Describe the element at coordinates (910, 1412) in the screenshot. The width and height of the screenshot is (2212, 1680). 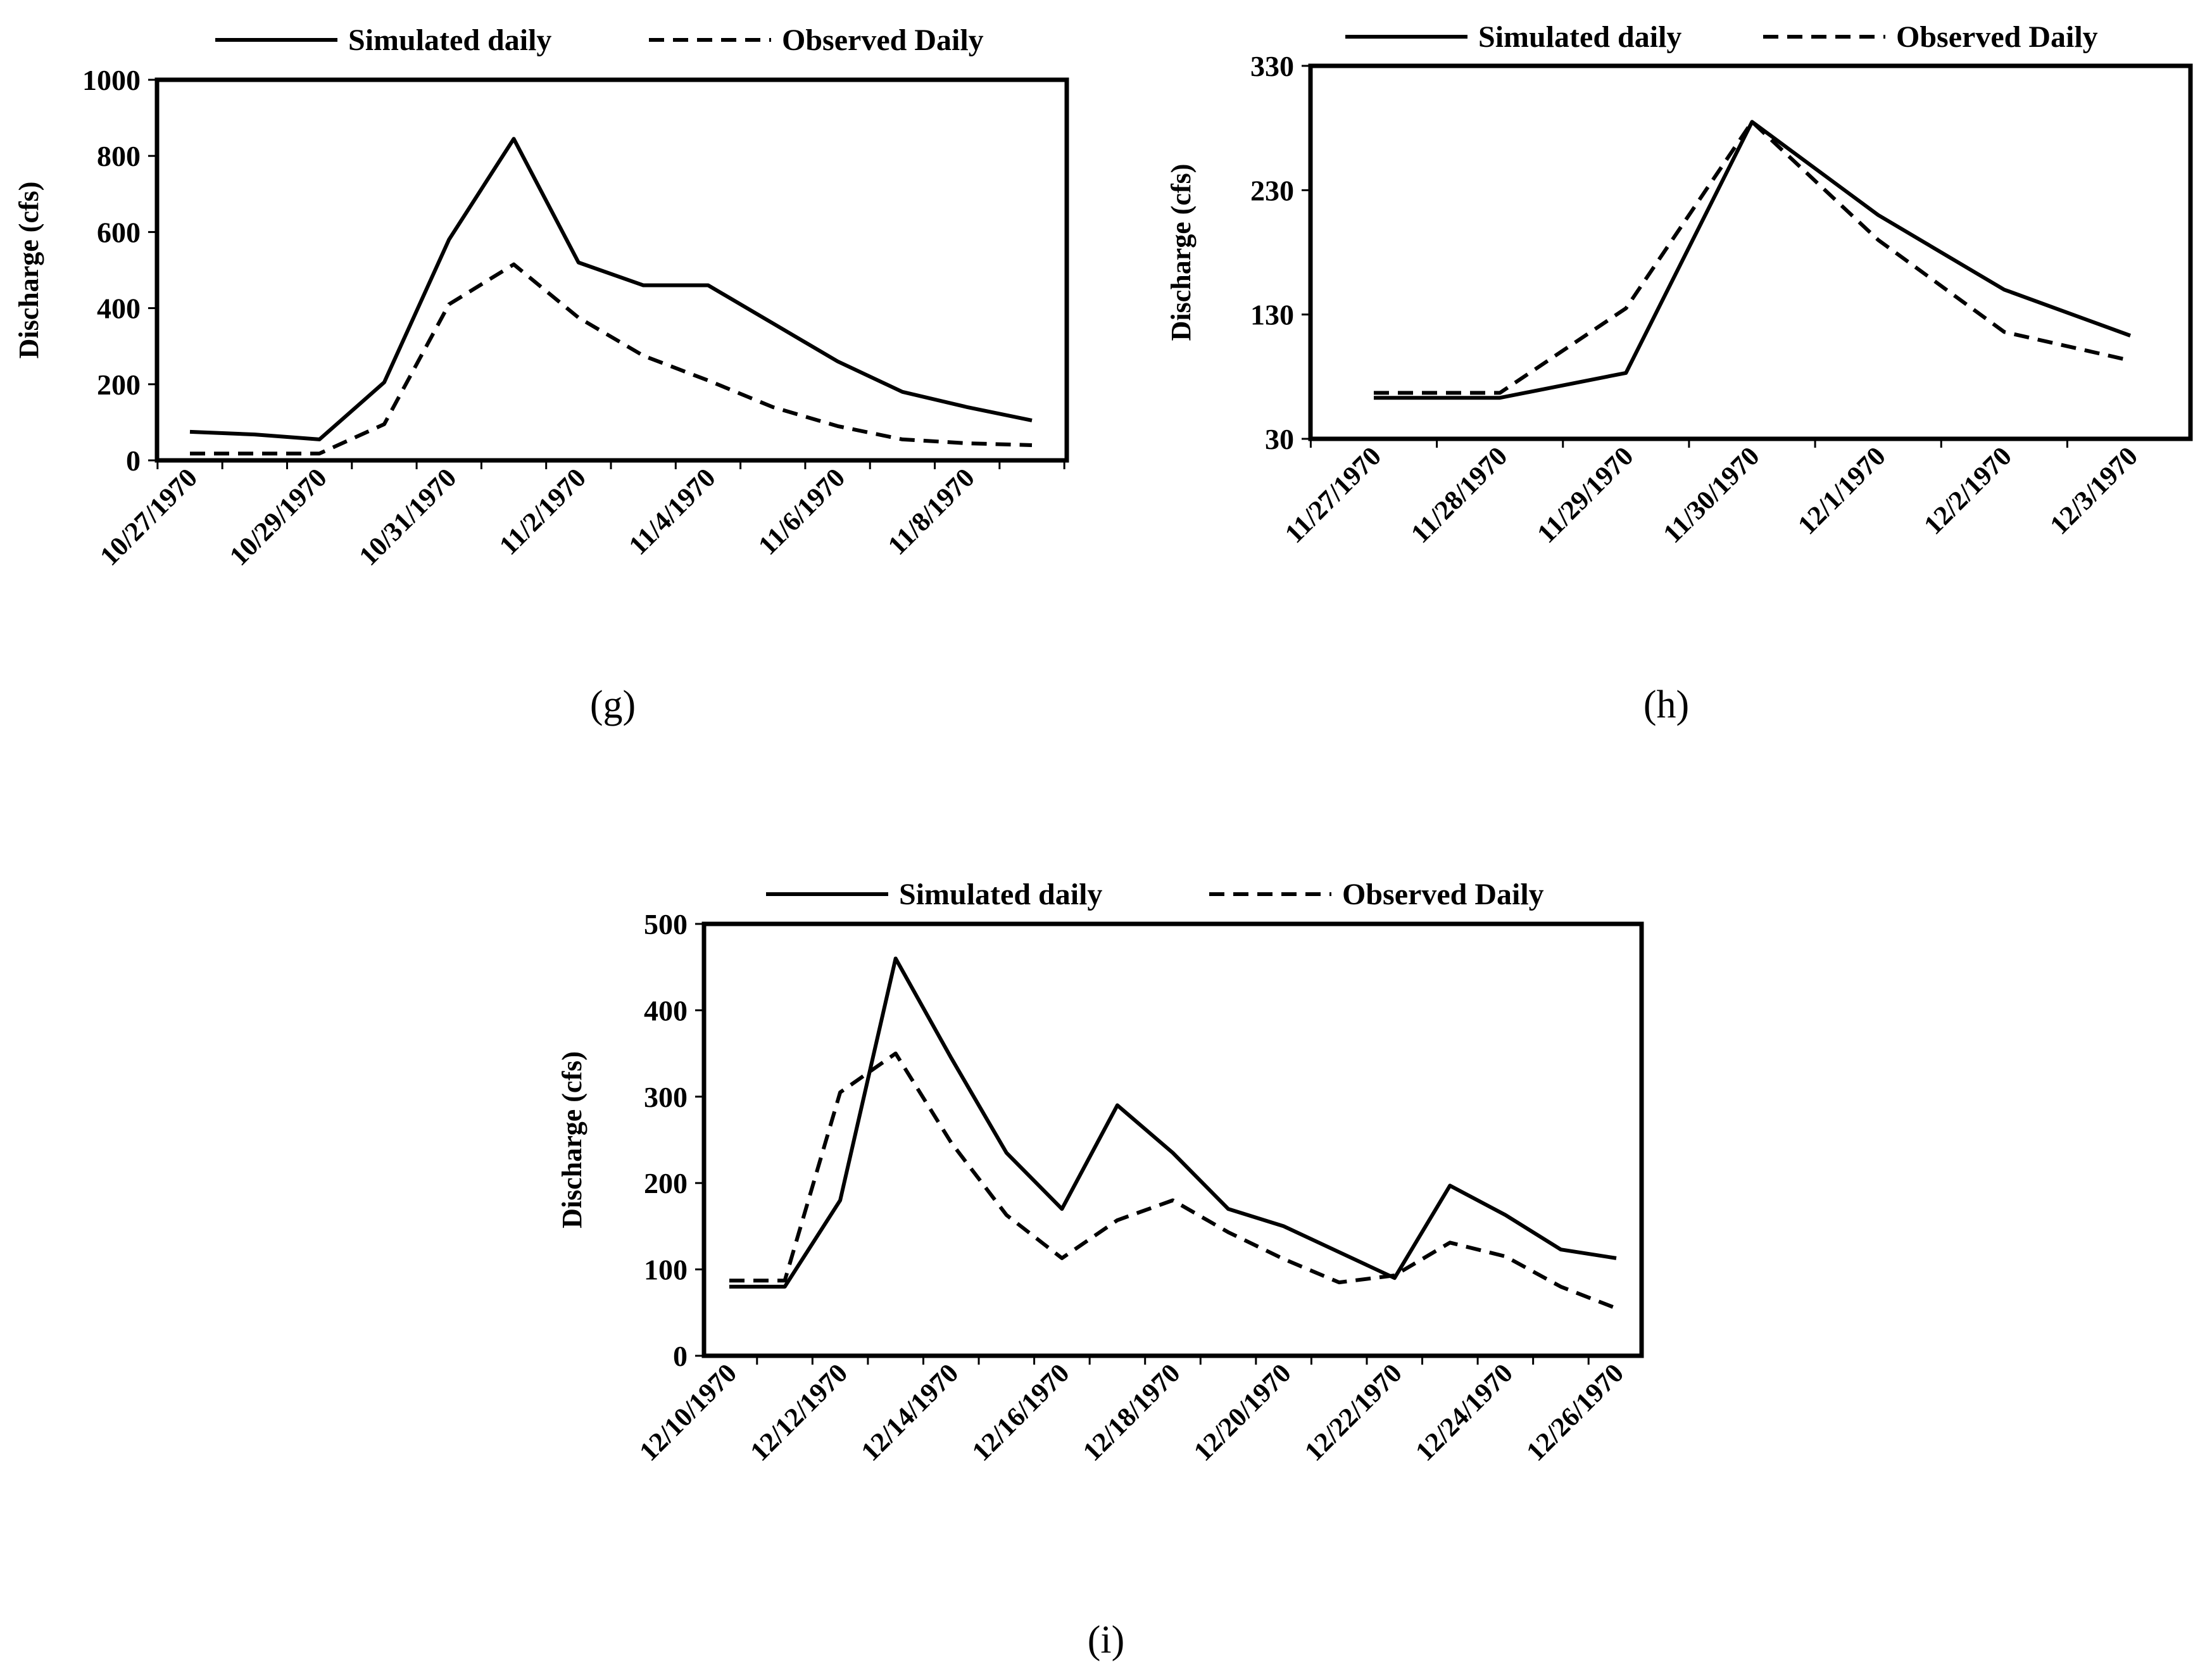
I see `x-tick-label: 12/14/1970` at that location.